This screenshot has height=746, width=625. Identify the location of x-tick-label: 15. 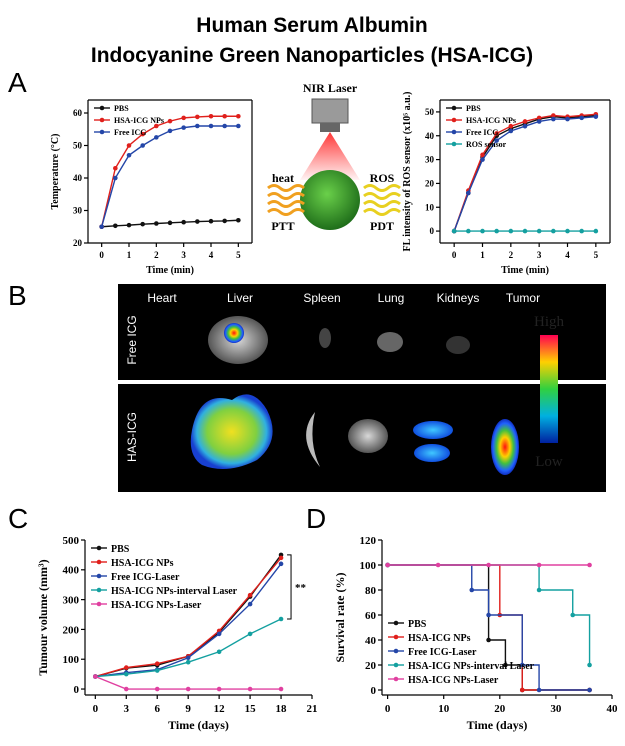
(251, 709).